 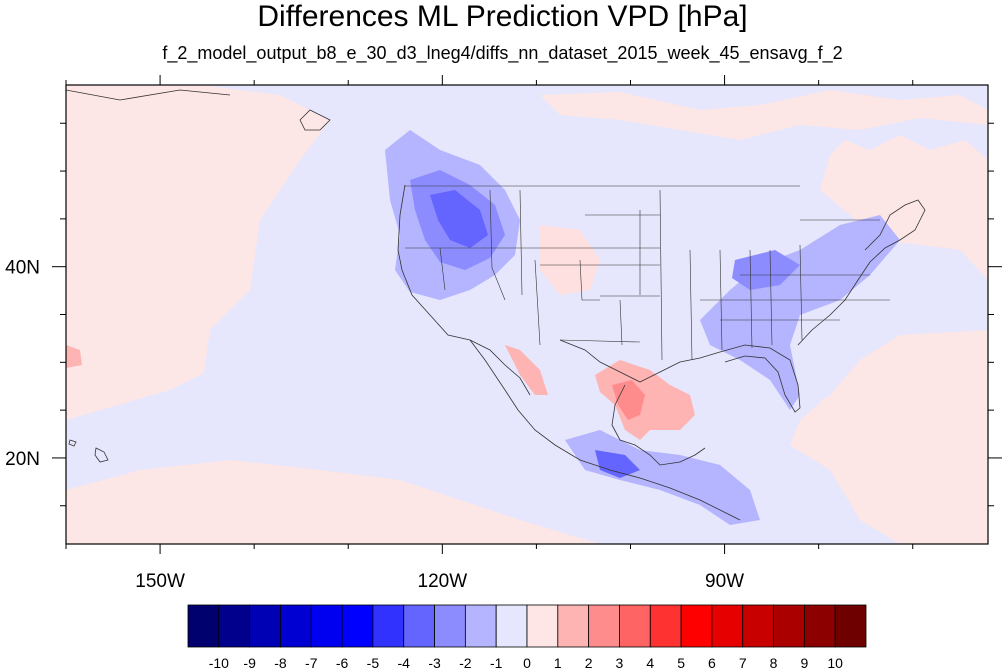 I want to click on colorbar-label: -6, so click(x=342, y=663).